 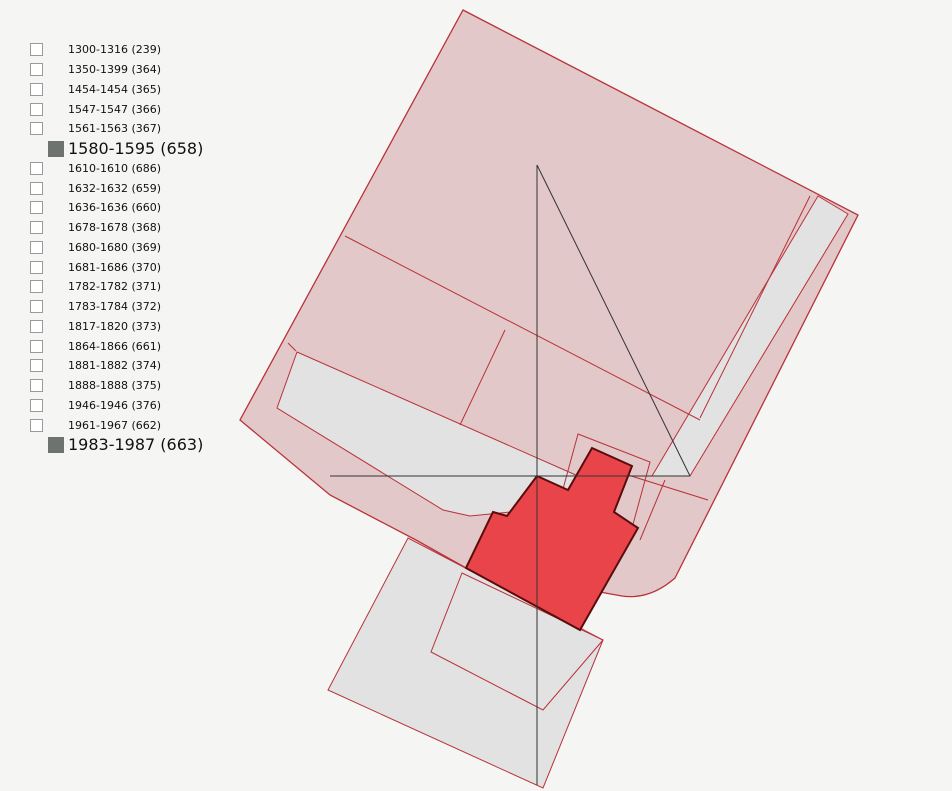 I want to click on legend-label: 1632-1632 (659), so click(x=115, y=188).